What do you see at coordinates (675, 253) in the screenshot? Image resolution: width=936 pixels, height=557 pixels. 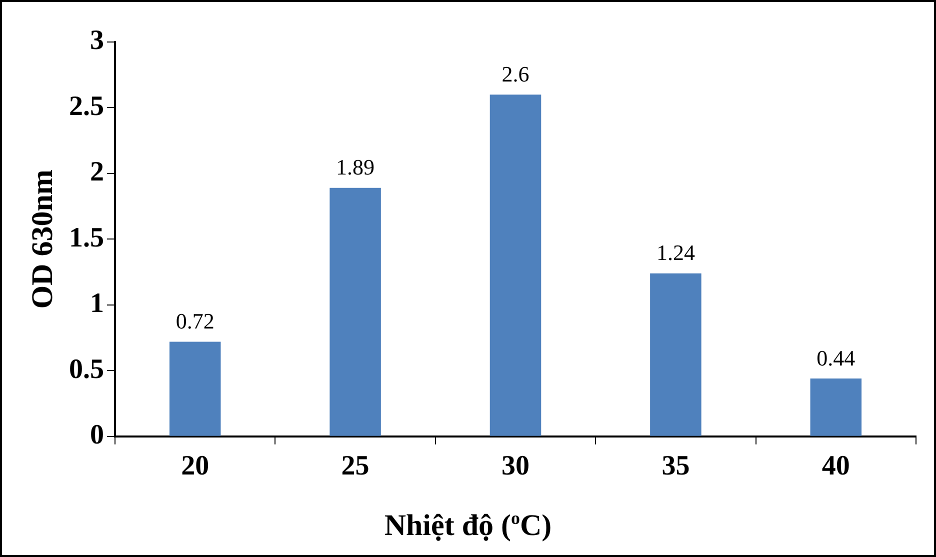 I see `data-label: 1.24` at bounding box center [675, 253].